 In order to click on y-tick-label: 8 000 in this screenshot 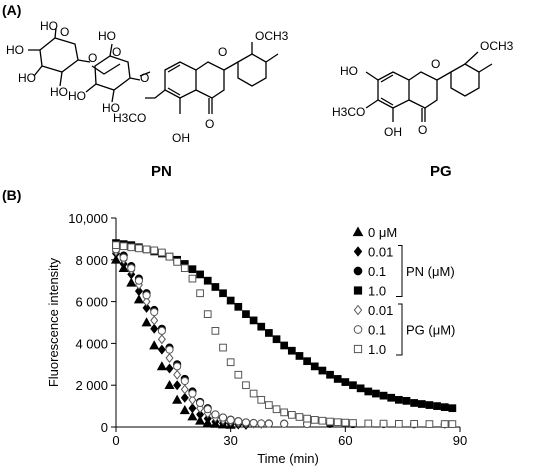, I will do `click(91, 260)`.